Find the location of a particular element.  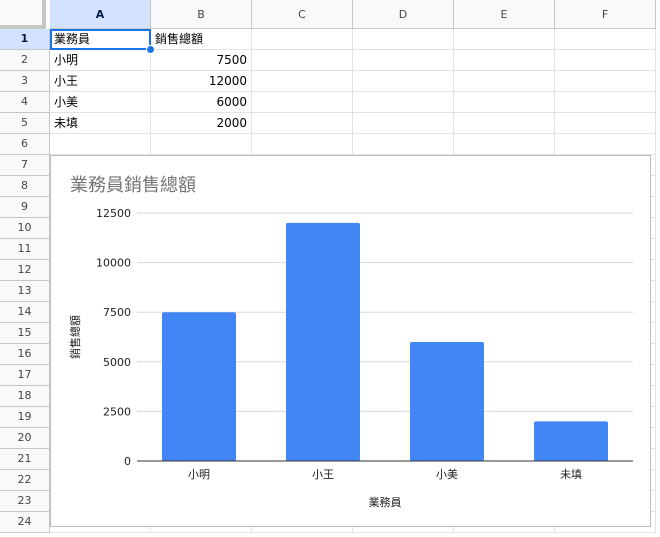

x-tick-label: 小王 is located at coordinates (323, 474).